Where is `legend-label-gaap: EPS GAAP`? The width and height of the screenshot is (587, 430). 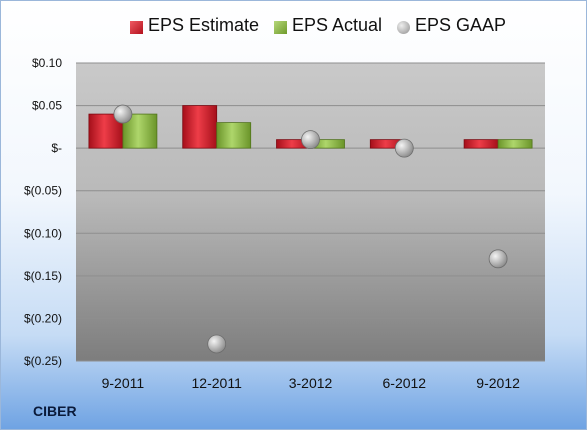
legend-label-gaap: EPS GAAP is located at coordinates (461, 25).